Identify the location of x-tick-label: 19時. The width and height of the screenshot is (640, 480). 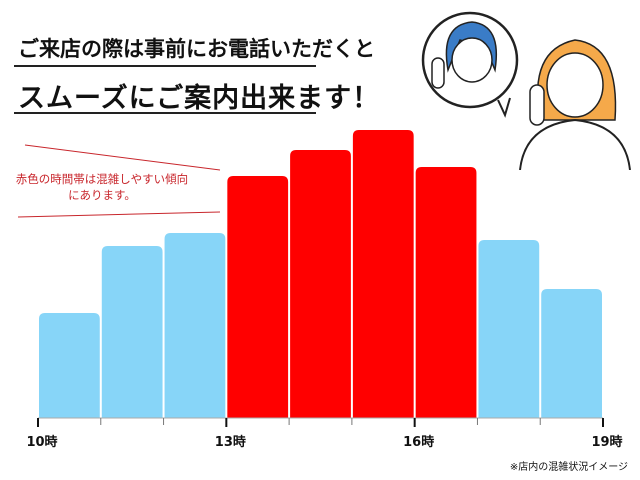
(606, 442).